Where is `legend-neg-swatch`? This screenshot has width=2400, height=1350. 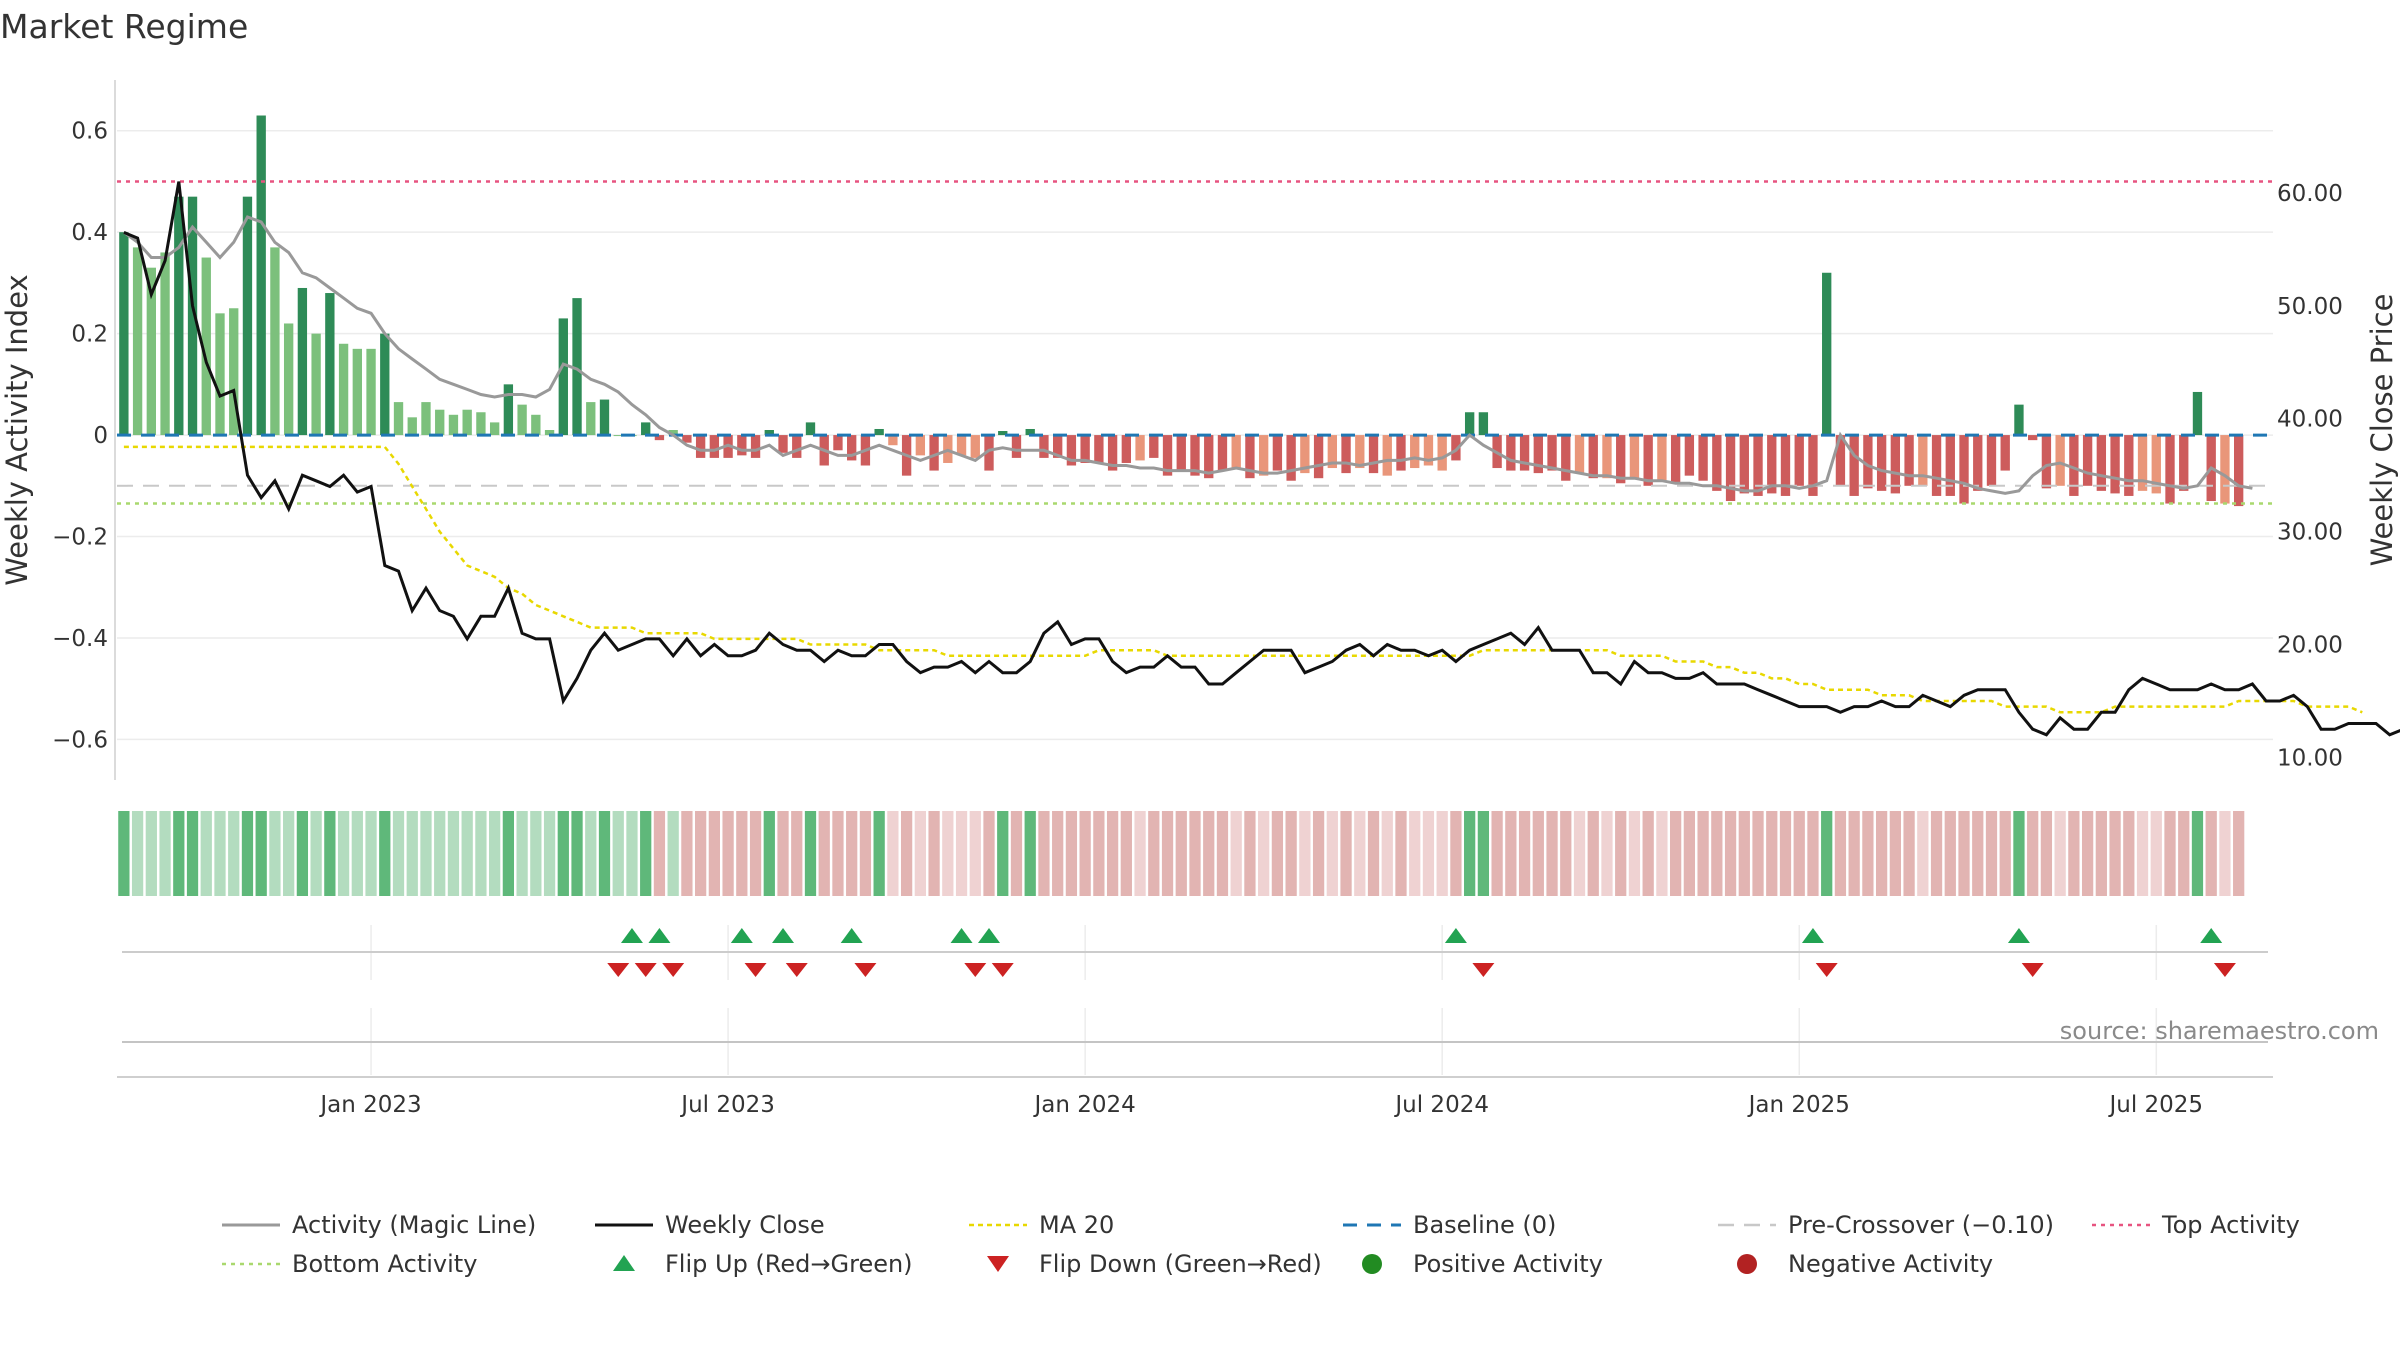 legend-neg-swatch is located at coordinates (1747, 1264).